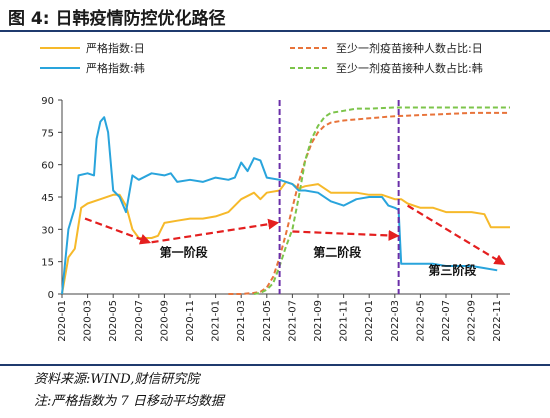 The image size is (550, 418). I want to click on stage-dividers, so click(339, 197).